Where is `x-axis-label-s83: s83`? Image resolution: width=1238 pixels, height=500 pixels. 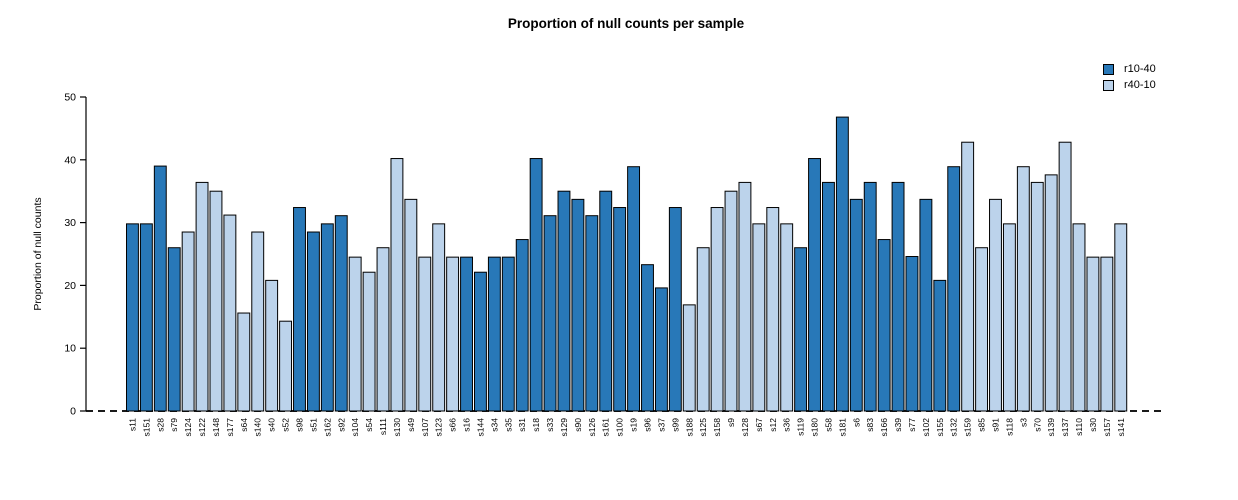 x-axis-label-s83: s83 is located at coordinates (870, 425).